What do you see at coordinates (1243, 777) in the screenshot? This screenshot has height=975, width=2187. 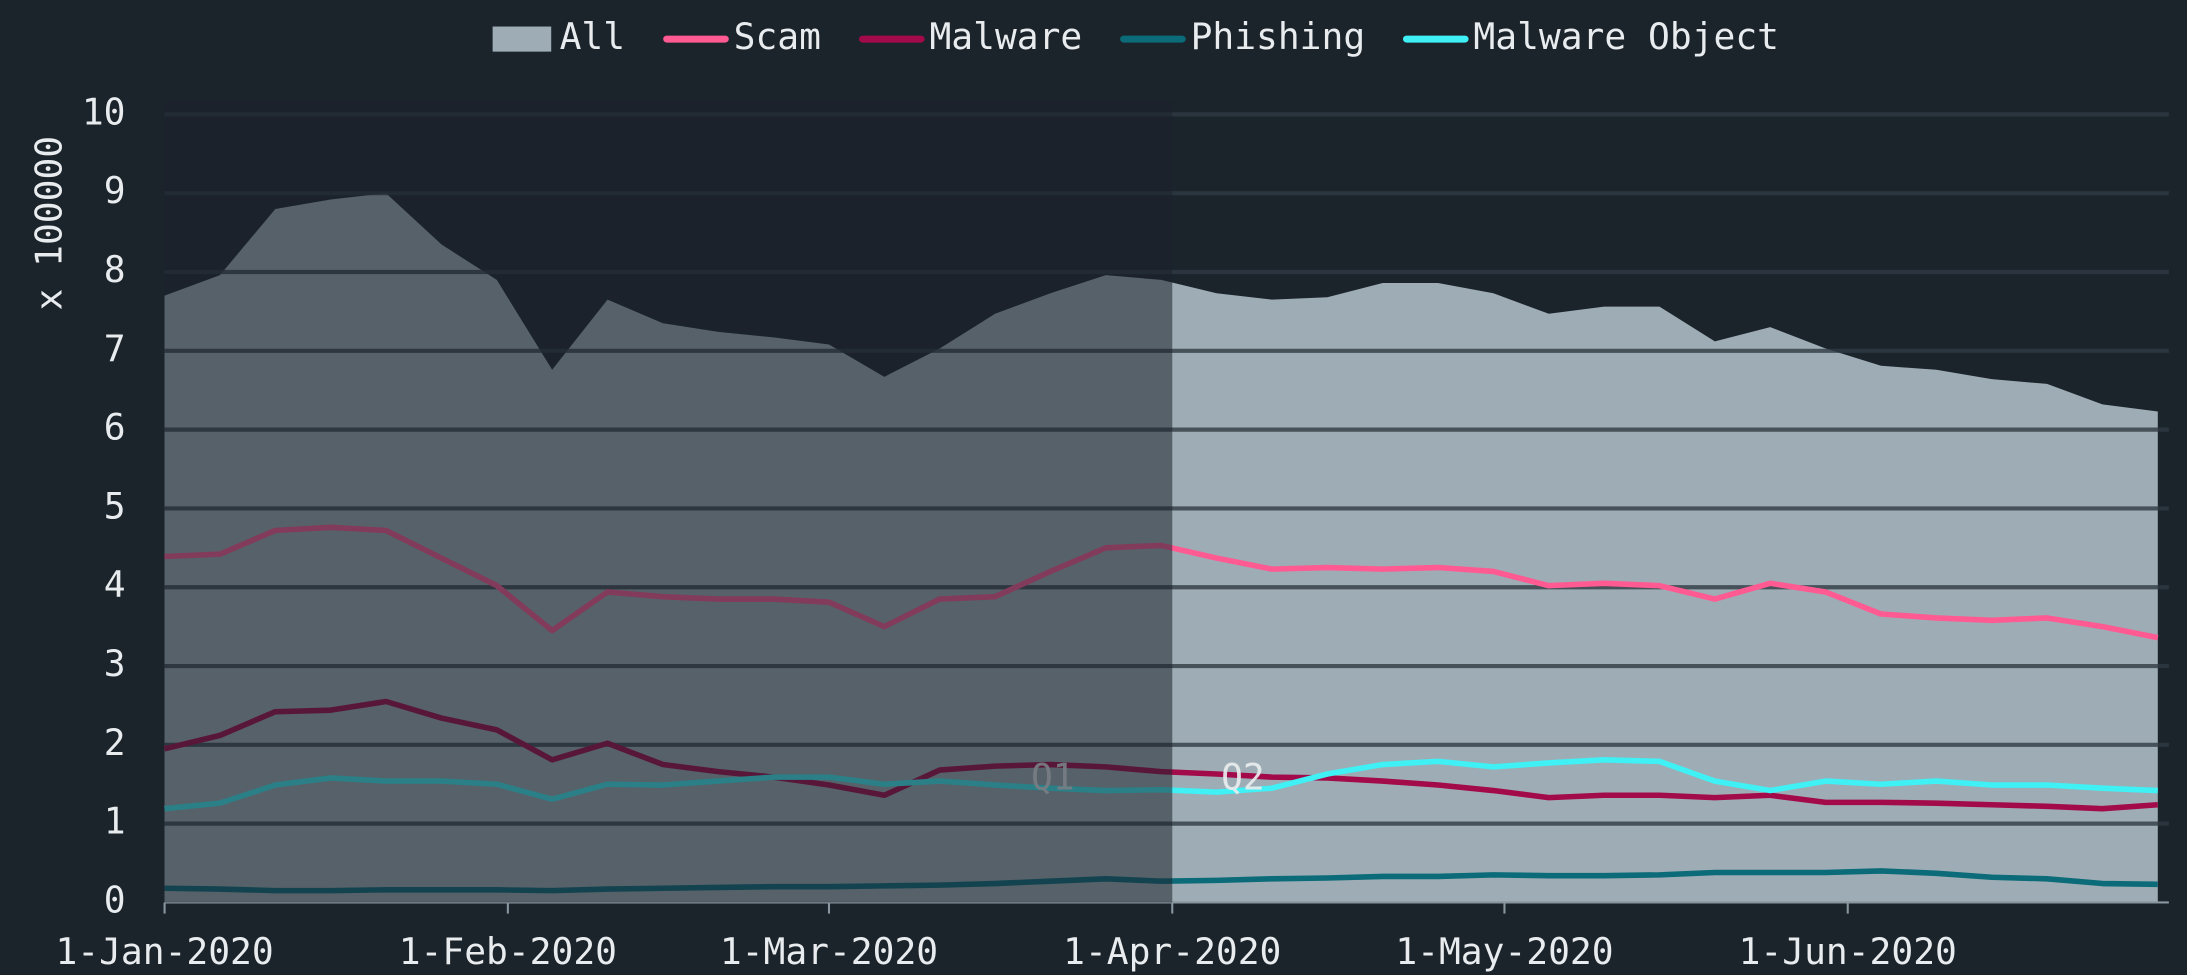 I see `quarter-label: Q2` at bounding box center [1243, 777].